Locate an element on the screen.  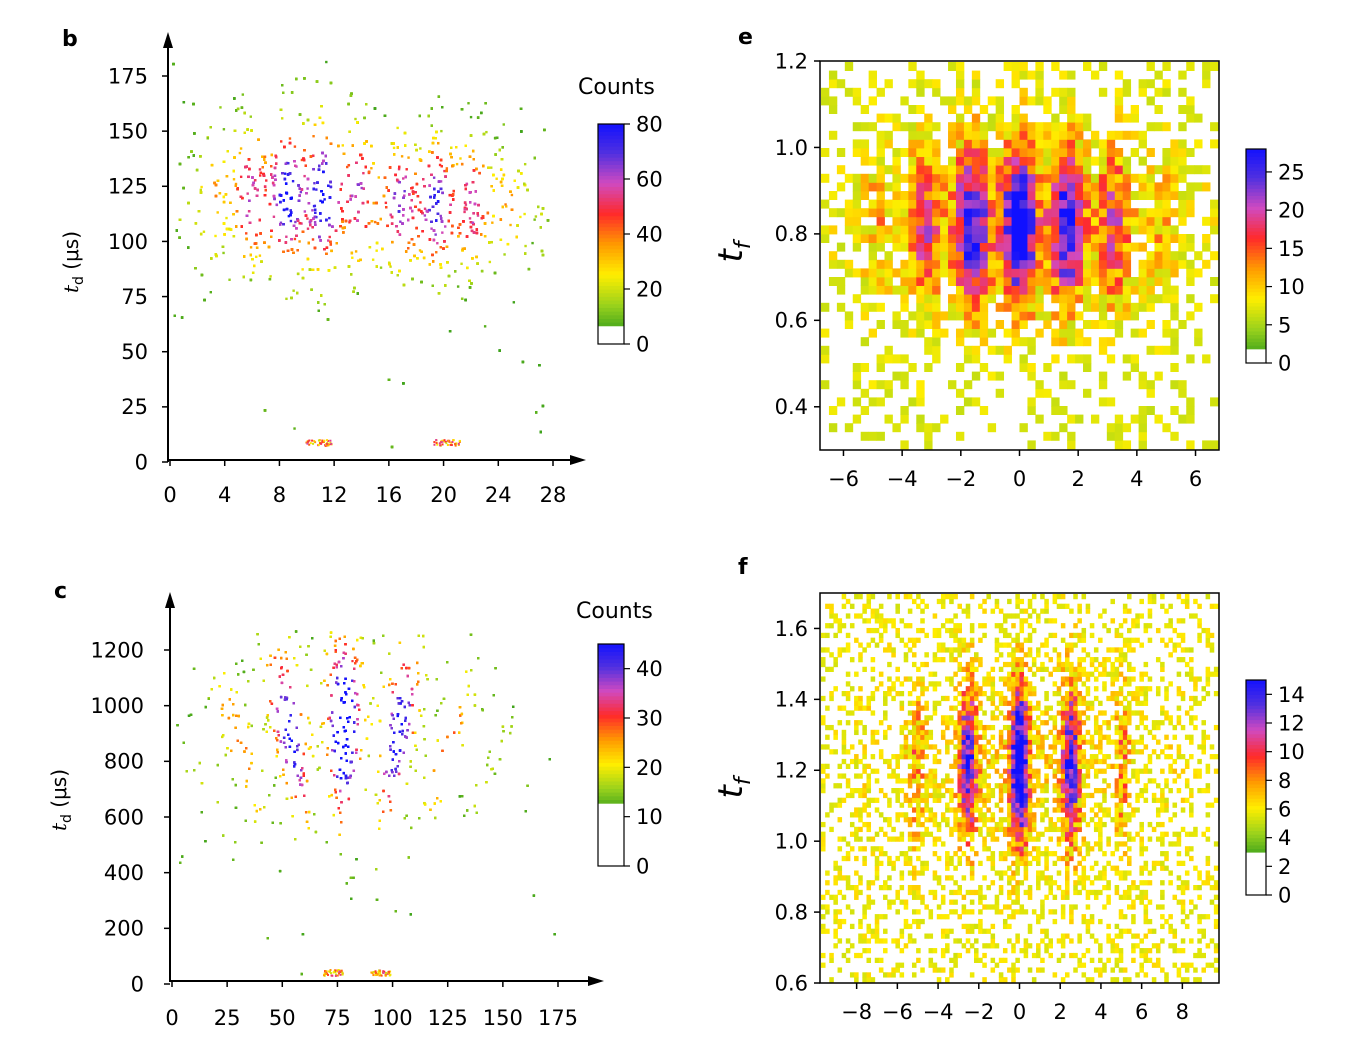
x-tick-label: 12 is located at coordinates (334, 495).